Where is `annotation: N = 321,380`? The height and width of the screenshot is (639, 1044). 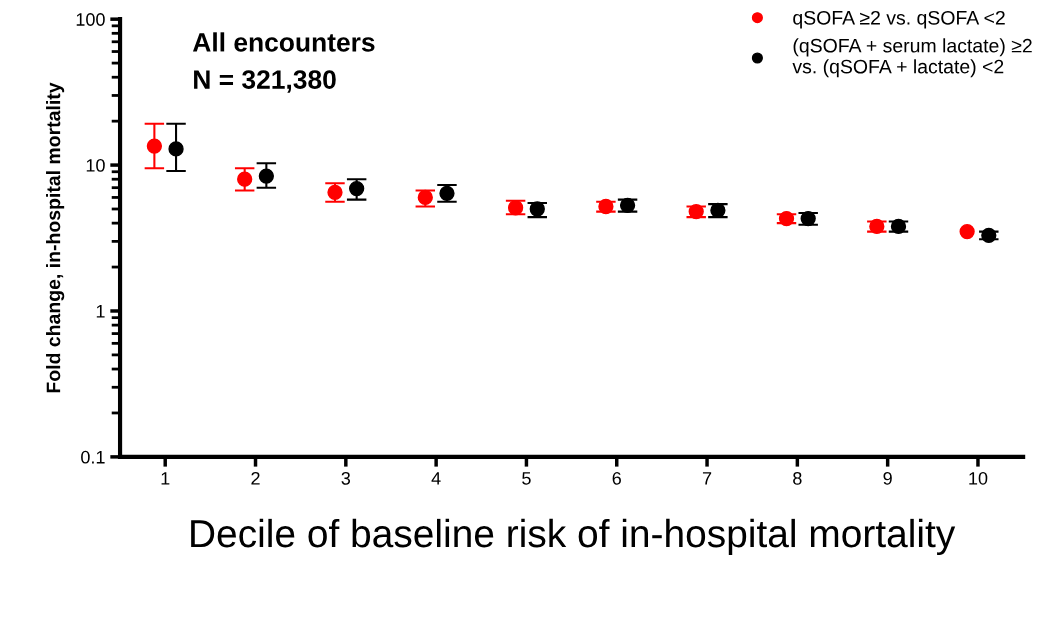
annotation: N = 321,380 is located at coordinates (265, 81).